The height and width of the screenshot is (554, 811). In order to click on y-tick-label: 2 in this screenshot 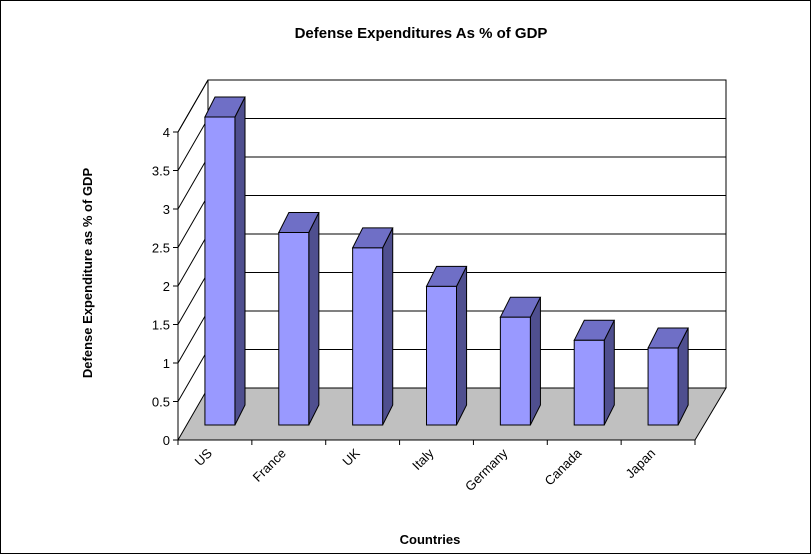, I will do `click(166, 286)`.